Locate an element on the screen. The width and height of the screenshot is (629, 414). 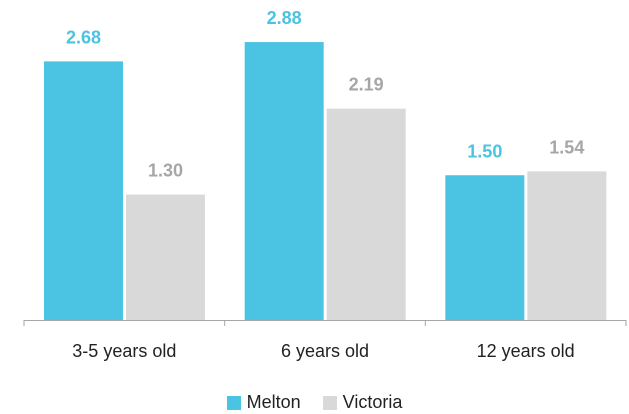
category-labels-group: 3-5 years old 6 years old 12 years old is located at coordinates (323, 351).